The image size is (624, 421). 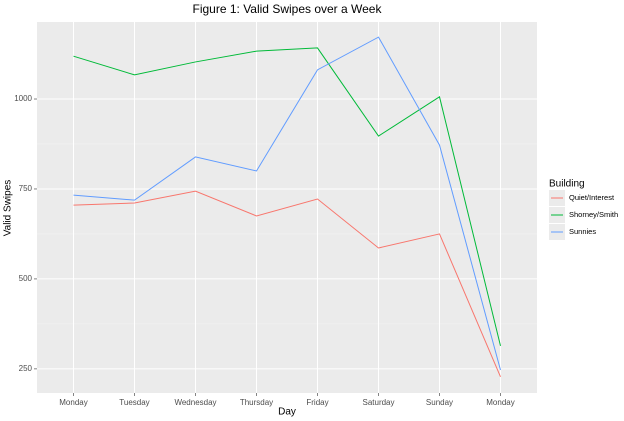 I want to click on legend-title: Building, so click(x=567, y=184).